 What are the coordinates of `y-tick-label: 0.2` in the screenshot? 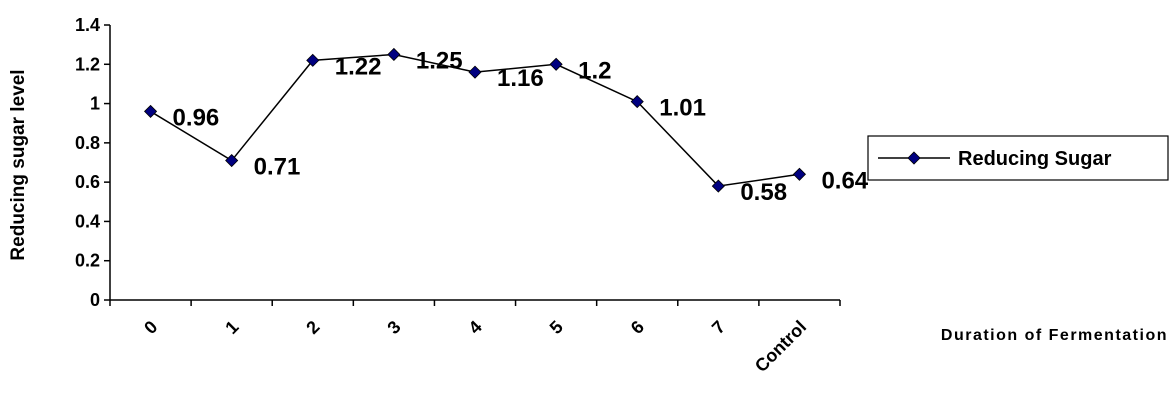 It's located at (87, 261).